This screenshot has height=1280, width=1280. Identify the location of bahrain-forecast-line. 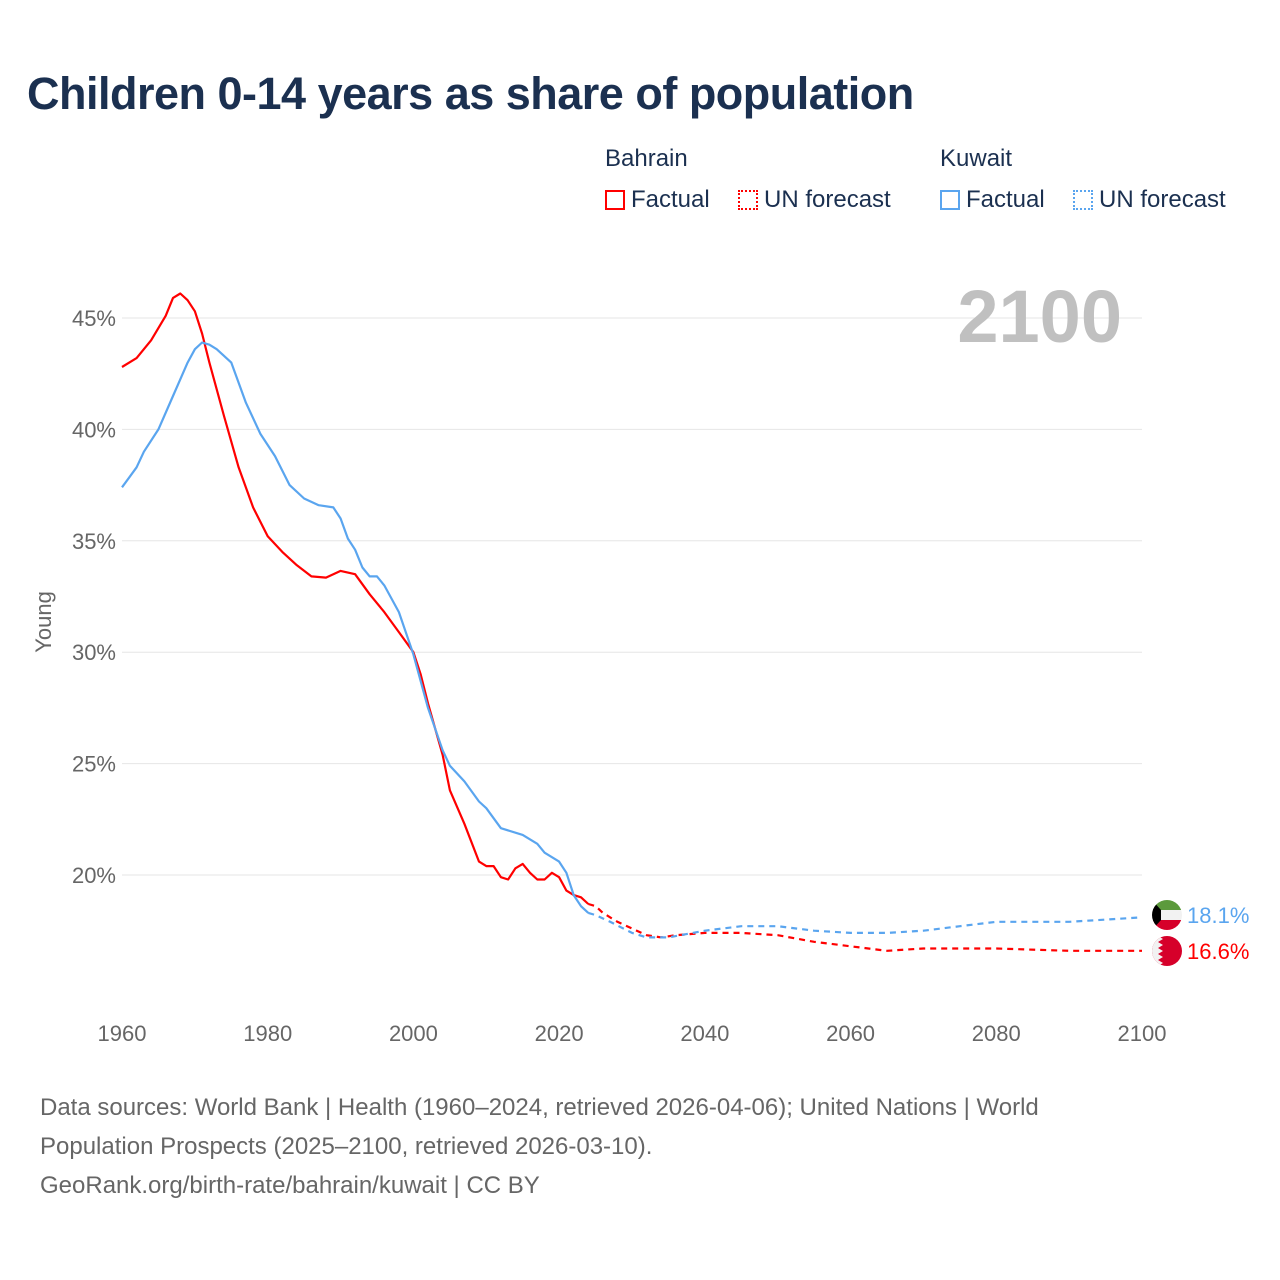
(864, 927).